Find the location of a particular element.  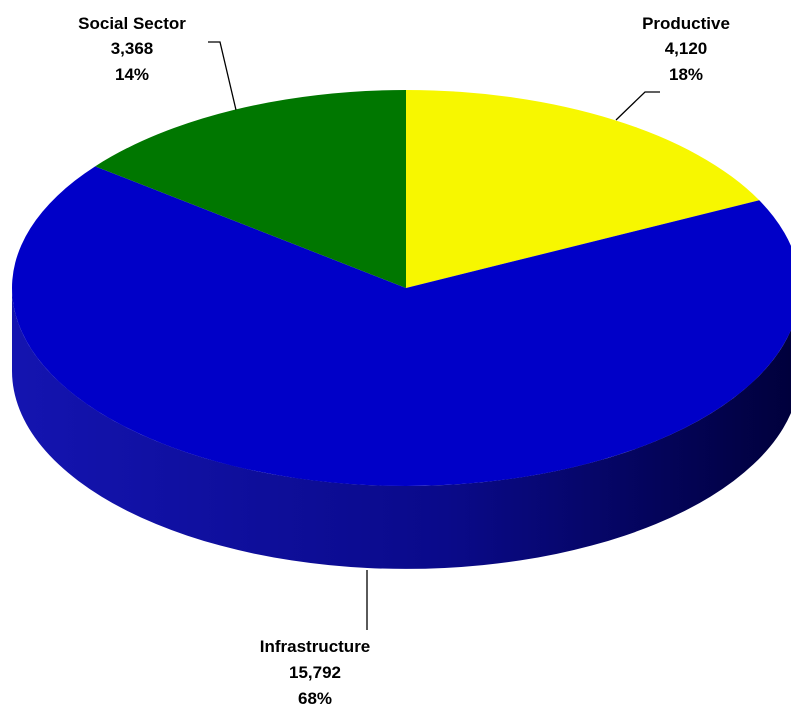

label-infrastructure: Infrastructure 15,792 68% is located at coordinates (315, 639).